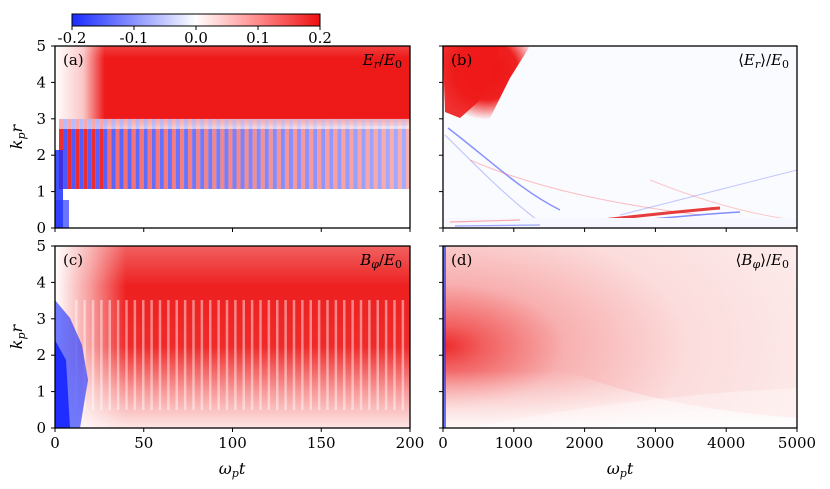 This screenshot has height=489, width=830. Describe the element at coordinates (195, 30) in the screenshot. I see `colorbar: -0.2 -0.1 0.0 0.1 0.2` at that location.